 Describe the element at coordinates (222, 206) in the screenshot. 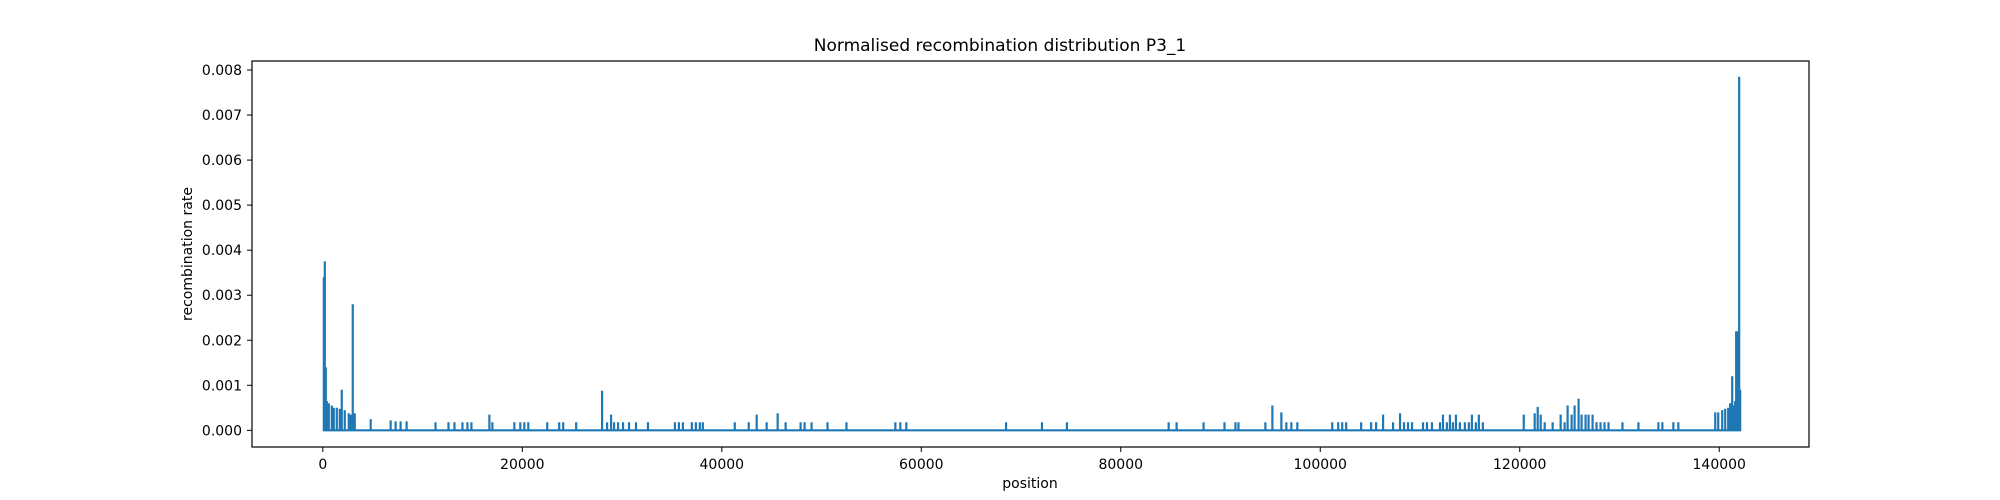

I see `y-tick-label: 0.005` at that location.